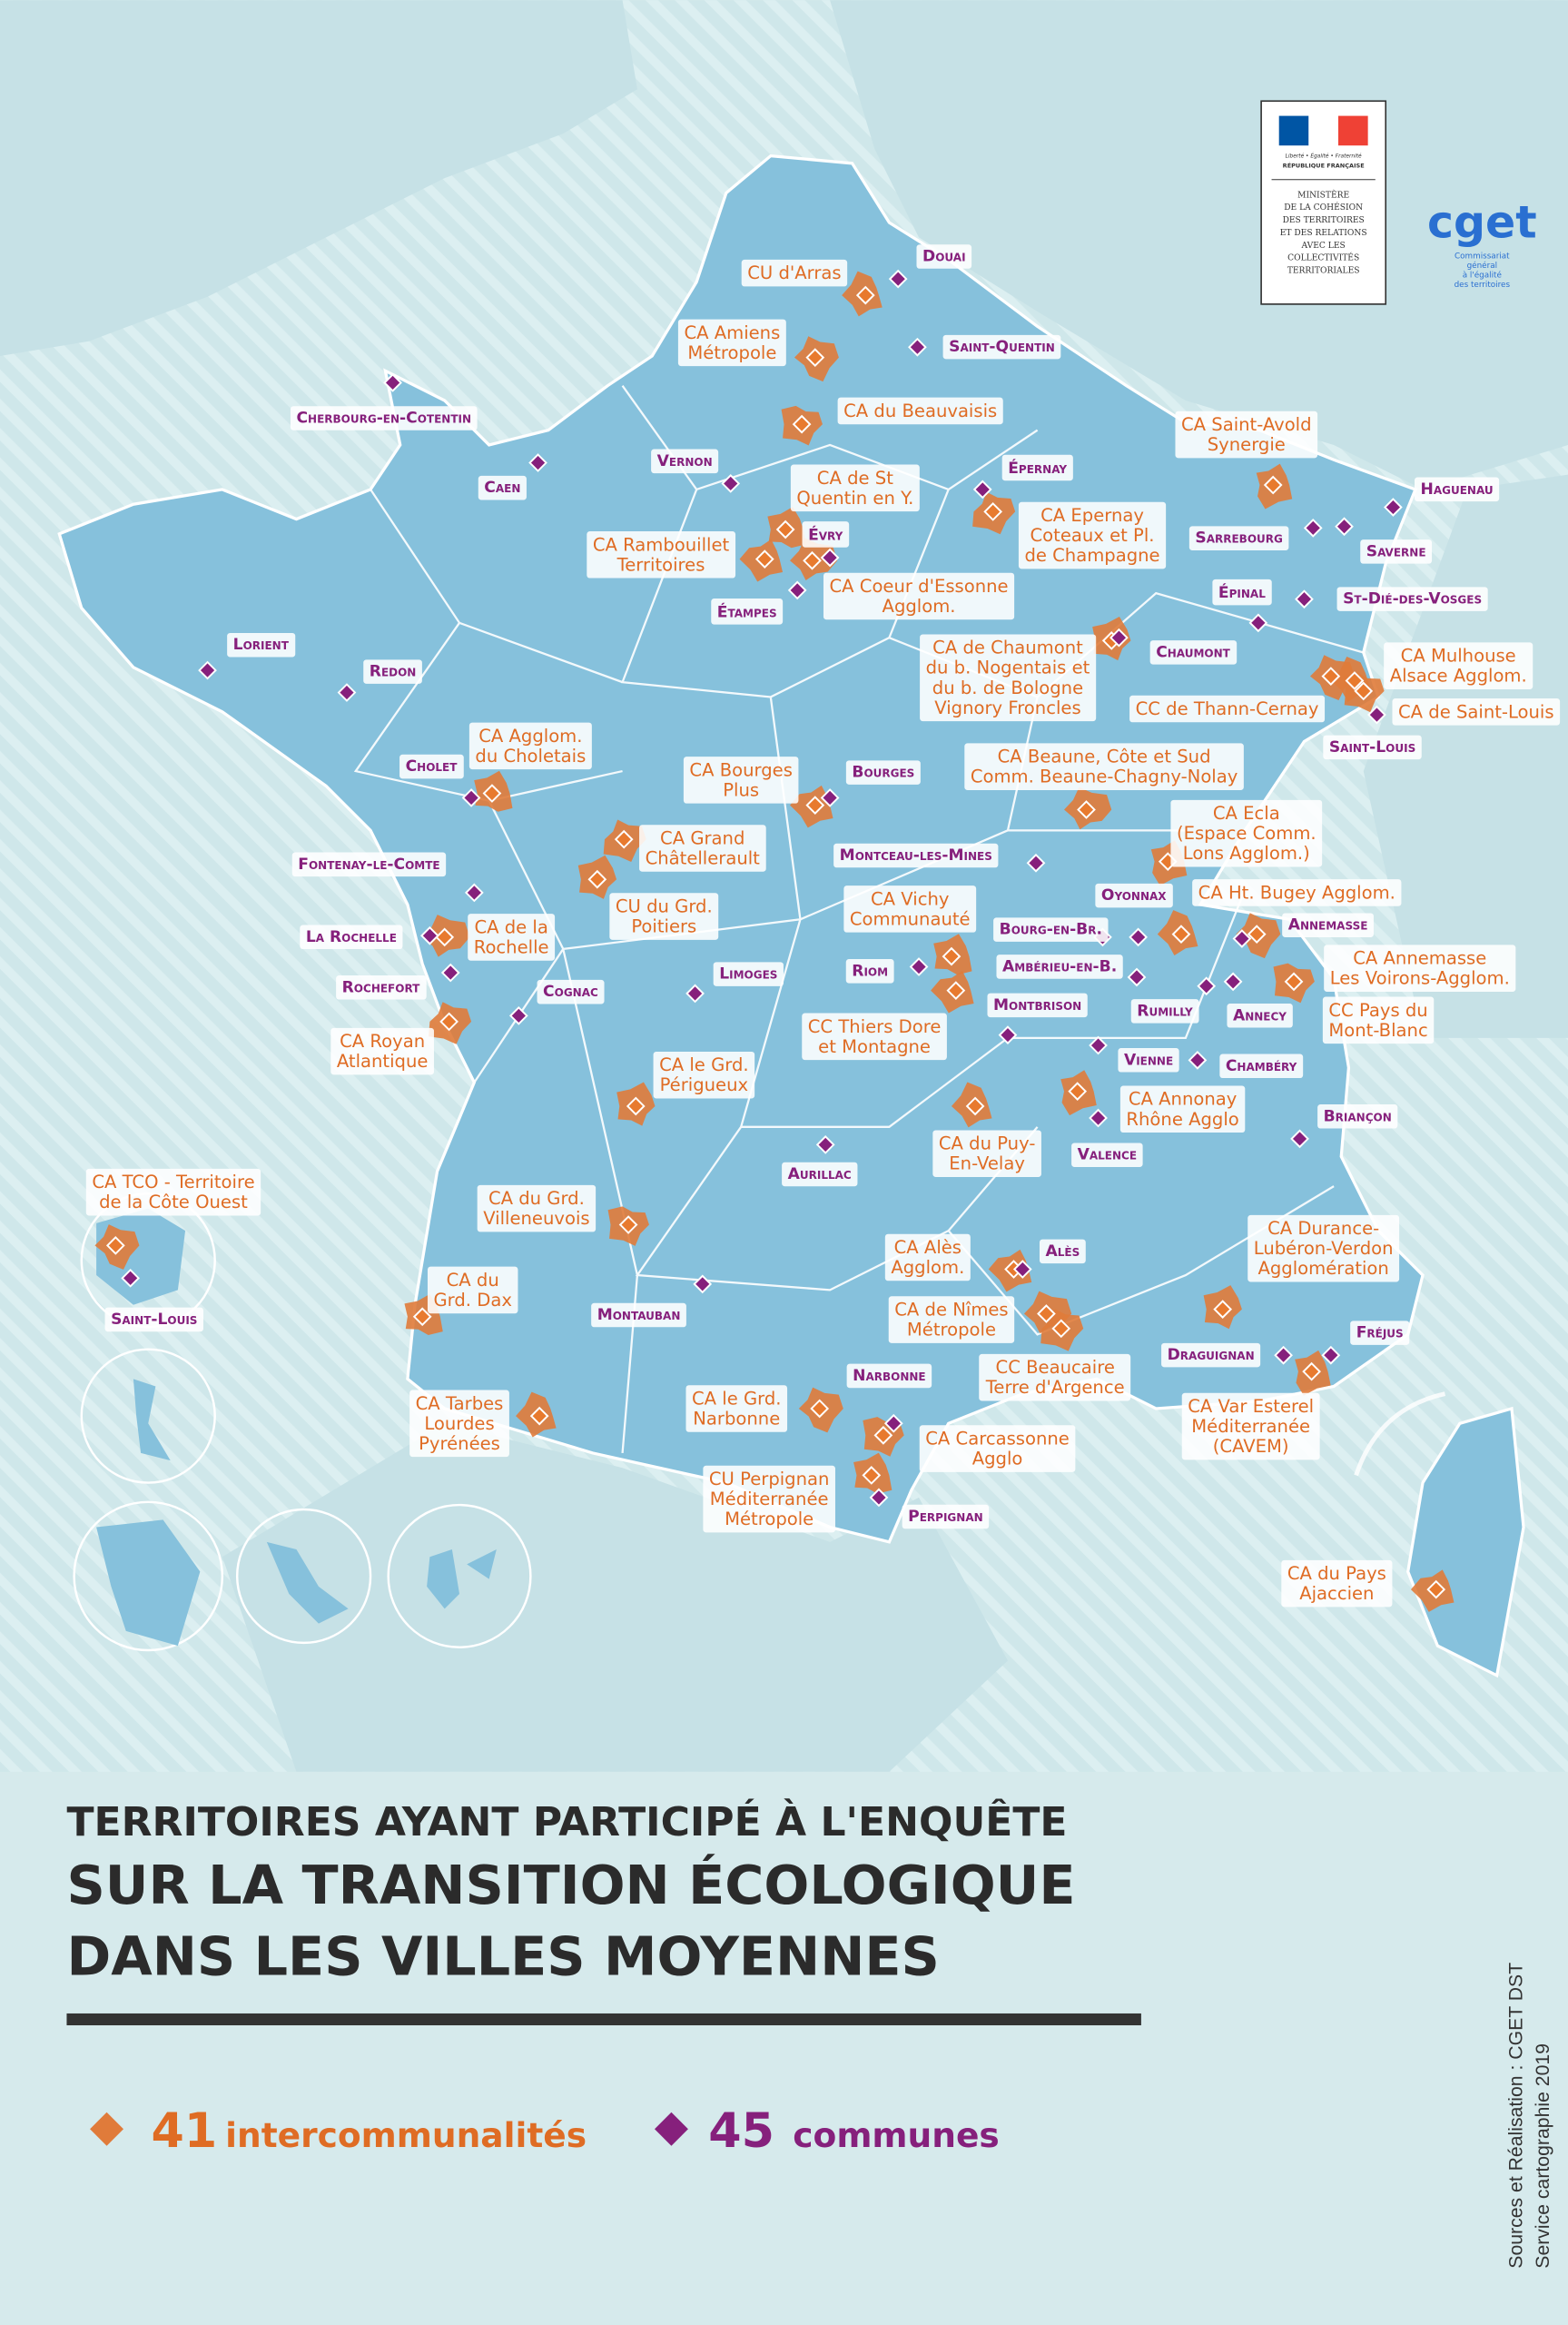  Describe the element at coordinates (889, 1376) in the screenshot. I see `commune-label: Narbonne` at that location.